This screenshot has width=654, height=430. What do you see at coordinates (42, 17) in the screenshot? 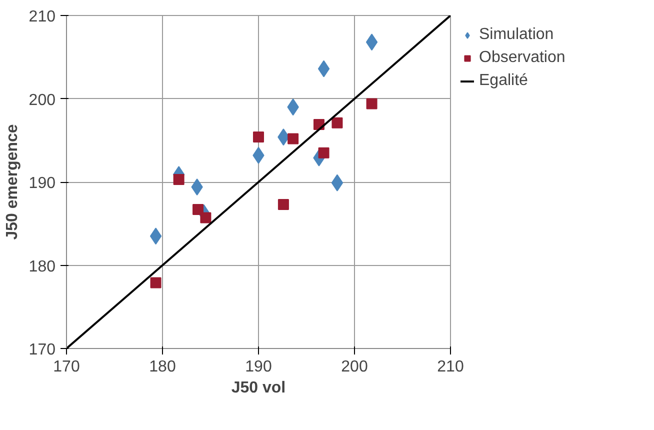
I see `y-tick-label: 210` at bounding box center [42, 17].